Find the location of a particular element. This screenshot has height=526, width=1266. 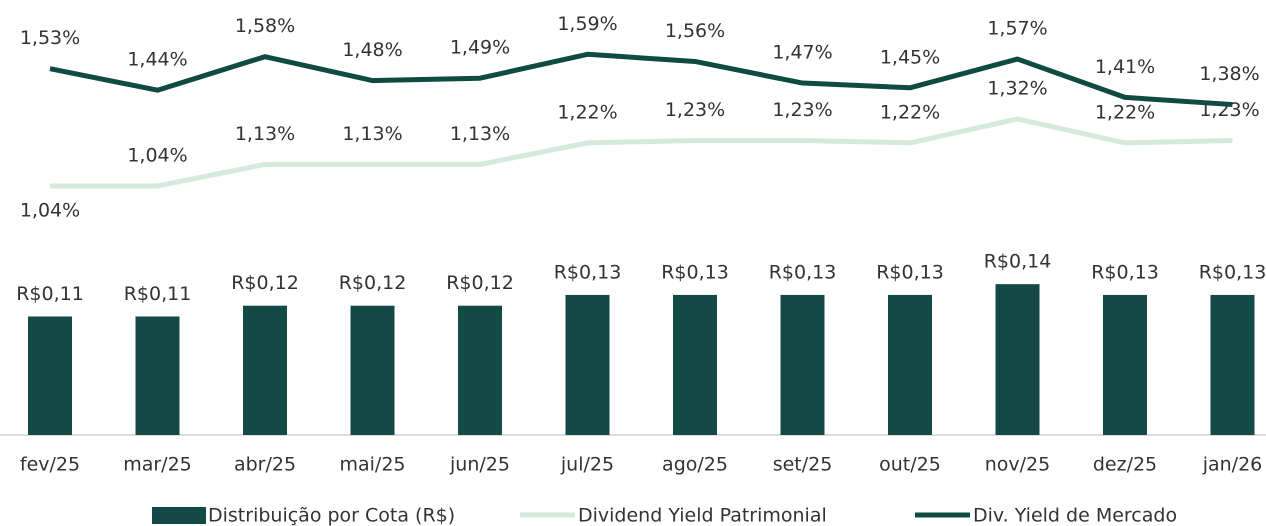

line-label: 1,56% is located at coordinates (695, 31).